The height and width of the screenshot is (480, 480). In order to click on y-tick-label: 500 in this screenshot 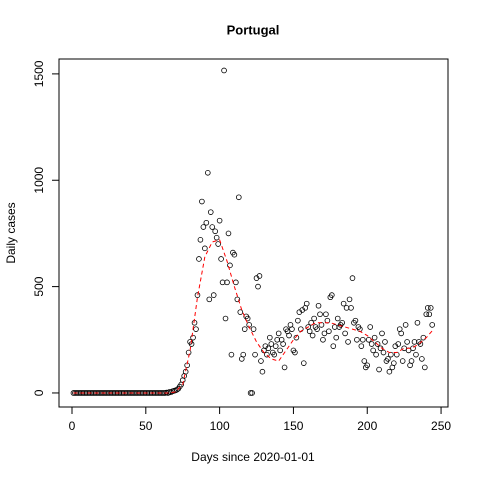, I will do `click(39, 286)`.